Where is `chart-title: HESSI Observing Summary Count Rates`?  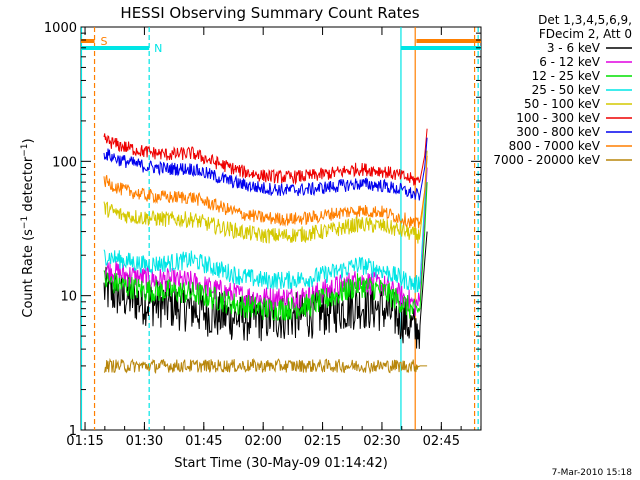
chart-title: HESSI Observing Summary Count Rates is located at coordinates (269, 13).